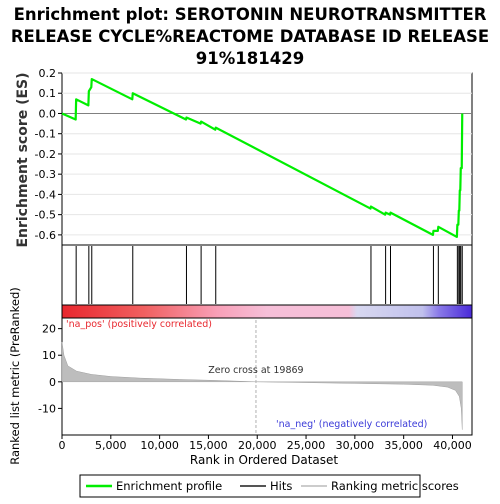  Describe the element at coordinates (45, 174) in the screenshot. I see `es-y-tick-label: -0.3` at that location.